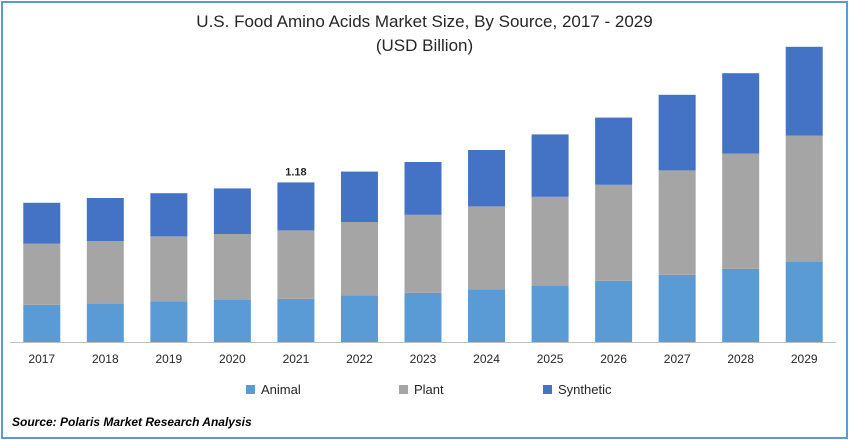  Describe the element at coordinates (42, 323) in the screenshot. I see `bar-animal-2017` at that location.